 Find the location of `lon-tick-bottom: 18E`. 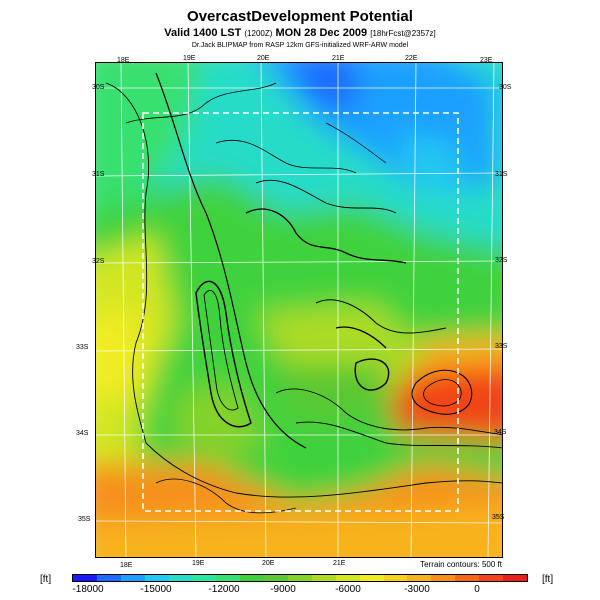

lon-tick-bottom: 18E is located at coordinates (126, 565).